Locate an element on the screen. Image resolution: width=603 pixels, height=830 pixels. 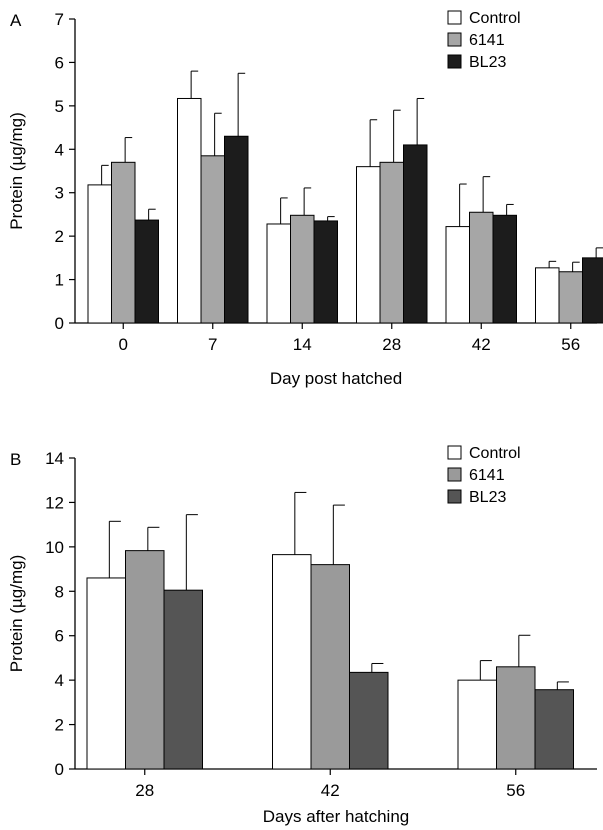
x-tick-label: 7 is located at coordinates (212, 344).